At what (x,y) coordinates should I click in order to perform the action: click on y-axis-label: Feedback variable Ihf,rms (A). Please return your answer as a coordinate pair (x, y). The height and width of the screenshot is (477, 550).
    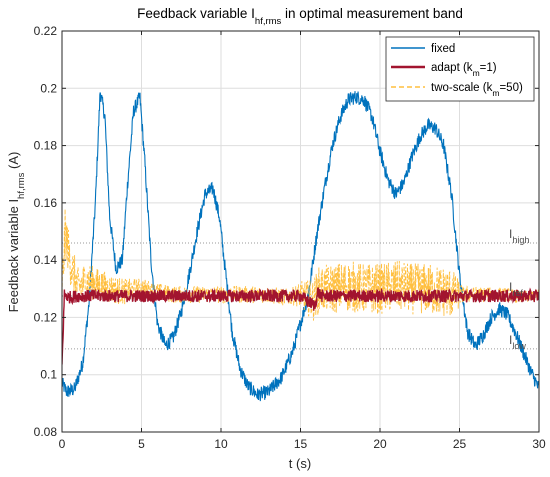
    Looking at the image, I should click on (16, 232).